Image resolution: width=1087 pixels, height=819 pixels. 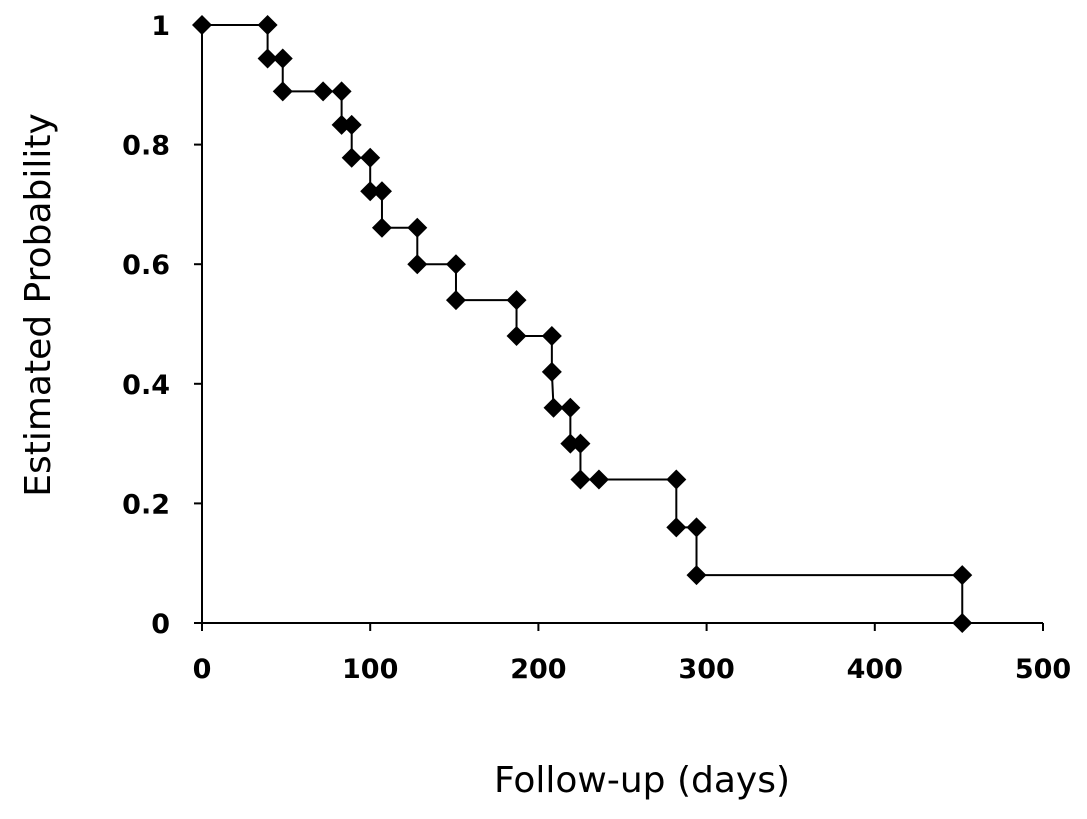 I want to click on y-tick-label: 0, so click(x=160, y=624).